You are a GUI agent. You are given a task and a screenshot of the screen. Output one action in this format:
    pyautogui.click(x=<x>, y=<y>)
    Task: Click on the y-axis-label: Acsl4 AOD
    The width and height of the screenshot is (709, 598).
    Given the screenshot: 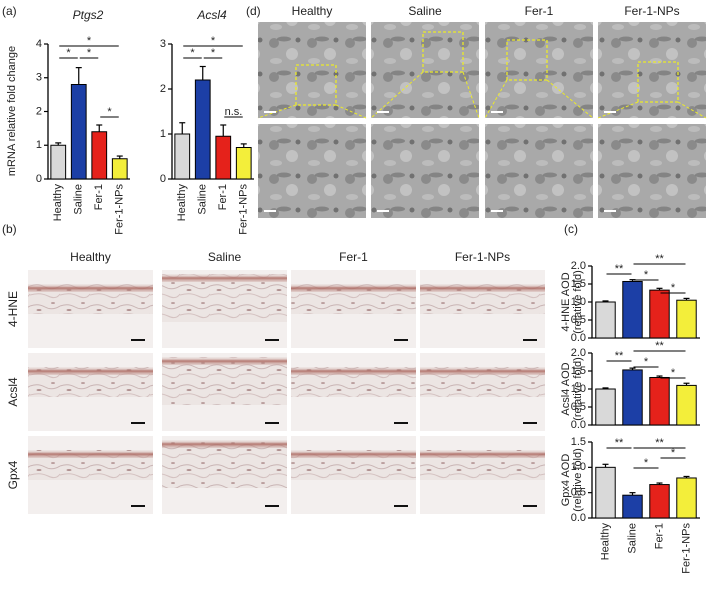 What is the action you would take?
    pyautogui.click(x=566, y=388)
    